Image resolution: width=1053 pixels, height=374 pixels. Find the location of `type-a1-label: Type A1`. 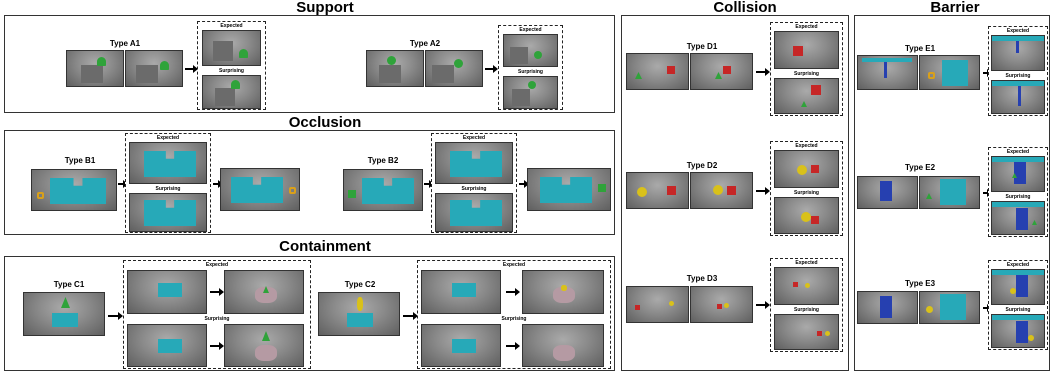

type-a1-label: Type A1 is located at coordinates (125, 43).